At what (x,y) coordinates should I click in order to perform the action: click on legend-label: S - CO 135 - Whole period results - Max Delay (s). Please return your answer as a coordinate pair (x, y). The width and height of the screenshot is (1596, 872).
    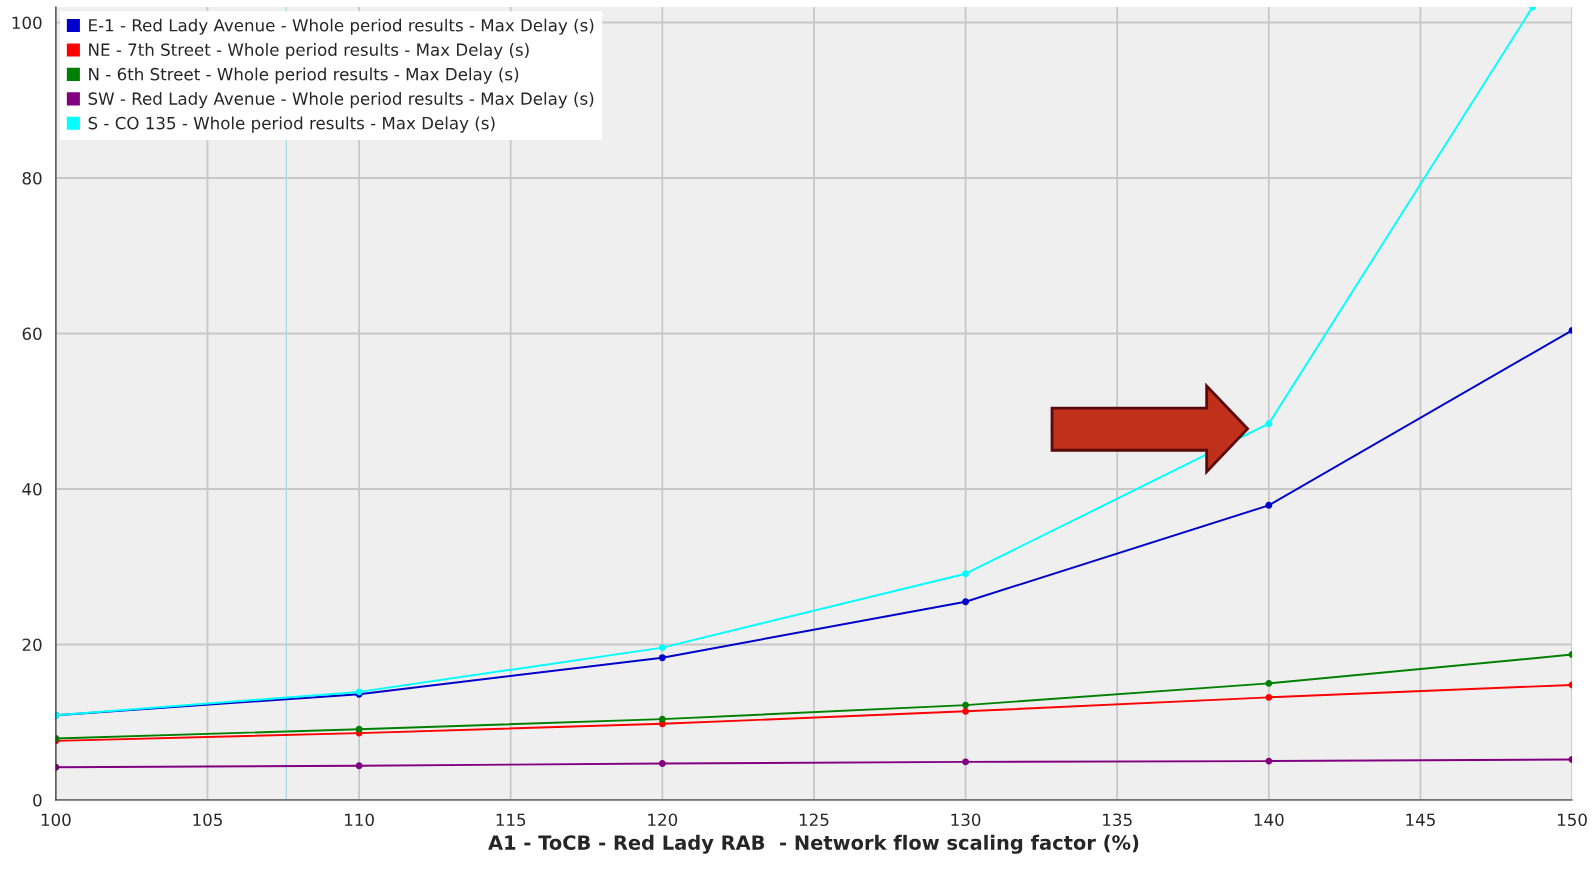
    Looking at the image, I should click on (291, 124).